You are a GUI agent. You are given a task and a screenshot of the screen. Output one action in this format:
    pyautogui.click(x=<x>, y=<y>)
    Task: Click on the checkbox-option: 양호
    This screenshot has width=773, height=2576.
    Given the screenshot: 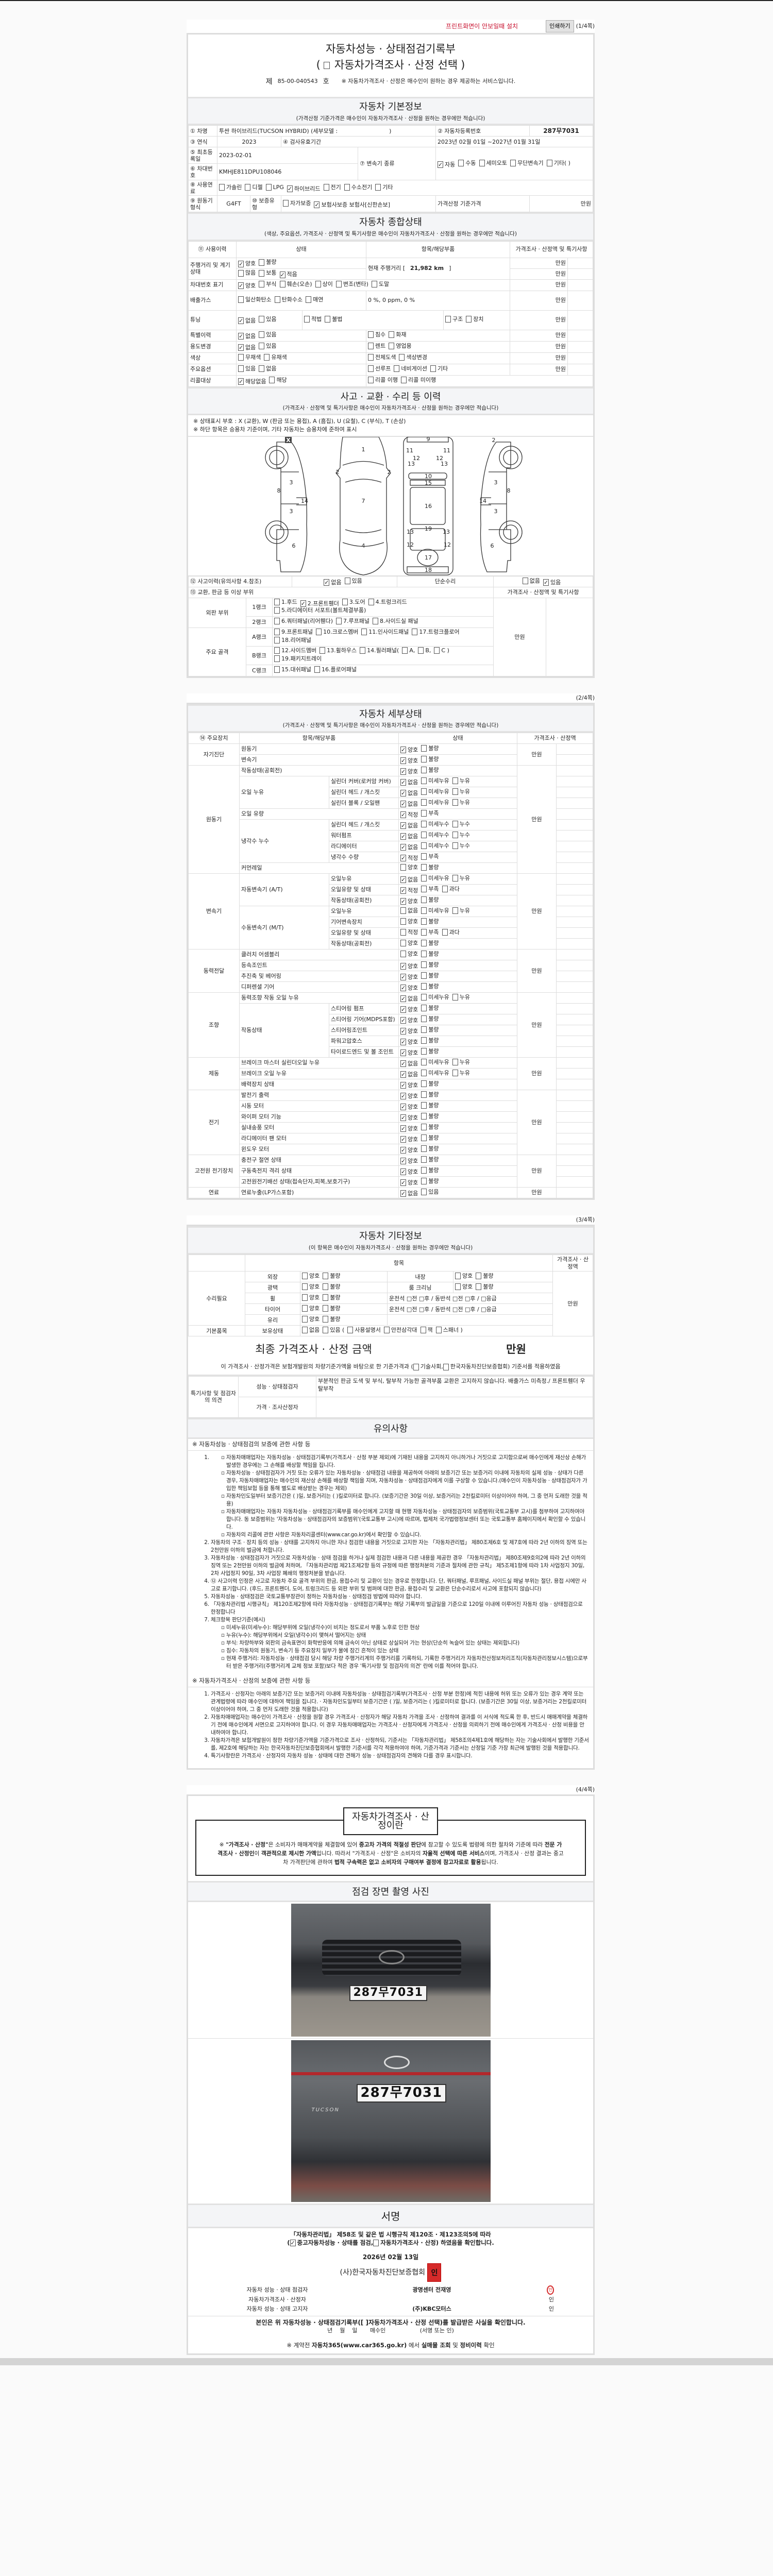 What is the action you would take?
    pyautogui.click(x=409, y=943)
    